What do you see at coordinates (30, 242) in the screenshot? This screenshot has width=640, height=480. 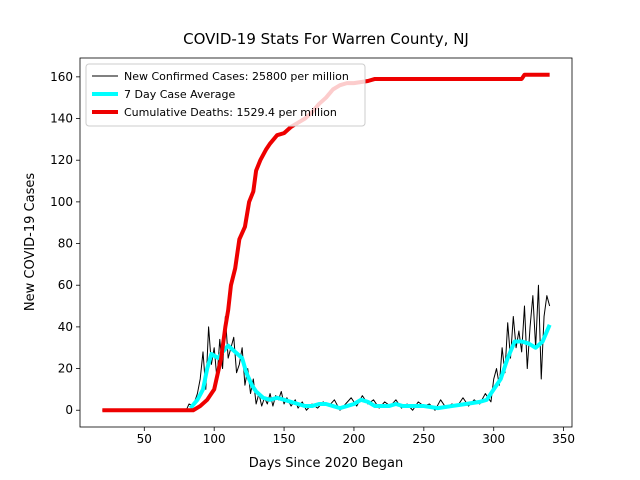 I see `y-axis-label: New COVID-19 Cases` at bounding box center [30, 242].